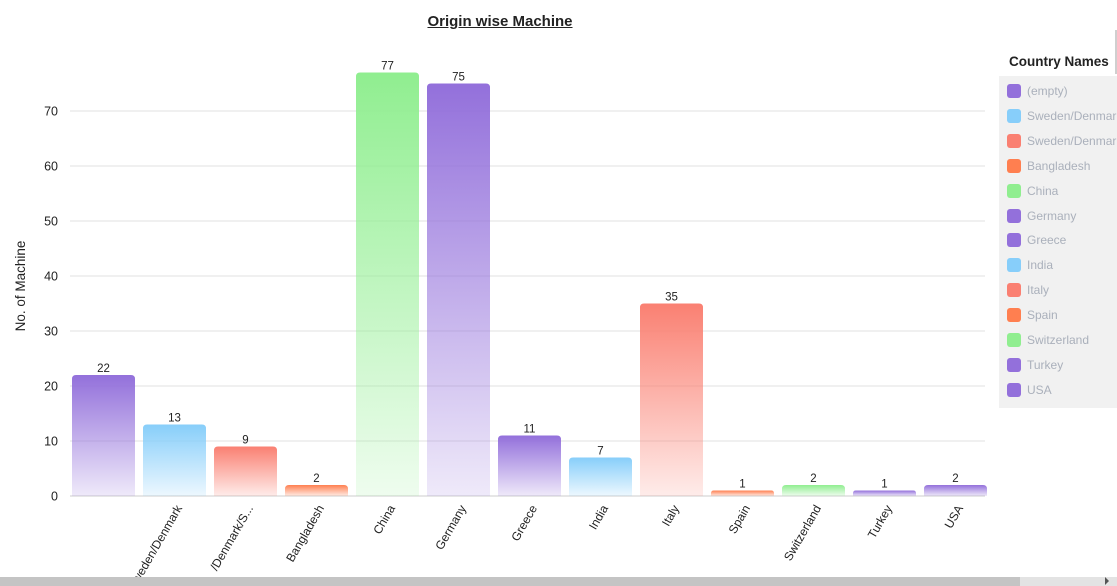 This screenshot has width=1117, height=586. What do you see at coordinates (880, 522) in the screenshot?
I see `x-tick-label: Turkey` at bounding box center [880, 522].